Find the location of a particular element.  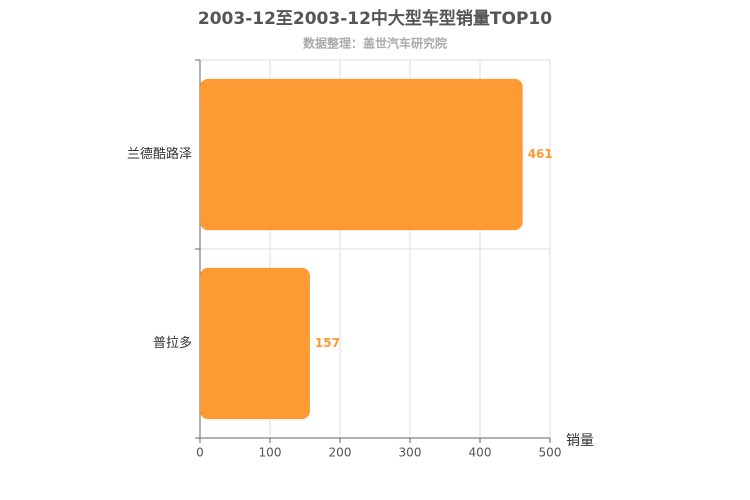

y-tick-label: 普拉多 is located at coordinates (172, 343).